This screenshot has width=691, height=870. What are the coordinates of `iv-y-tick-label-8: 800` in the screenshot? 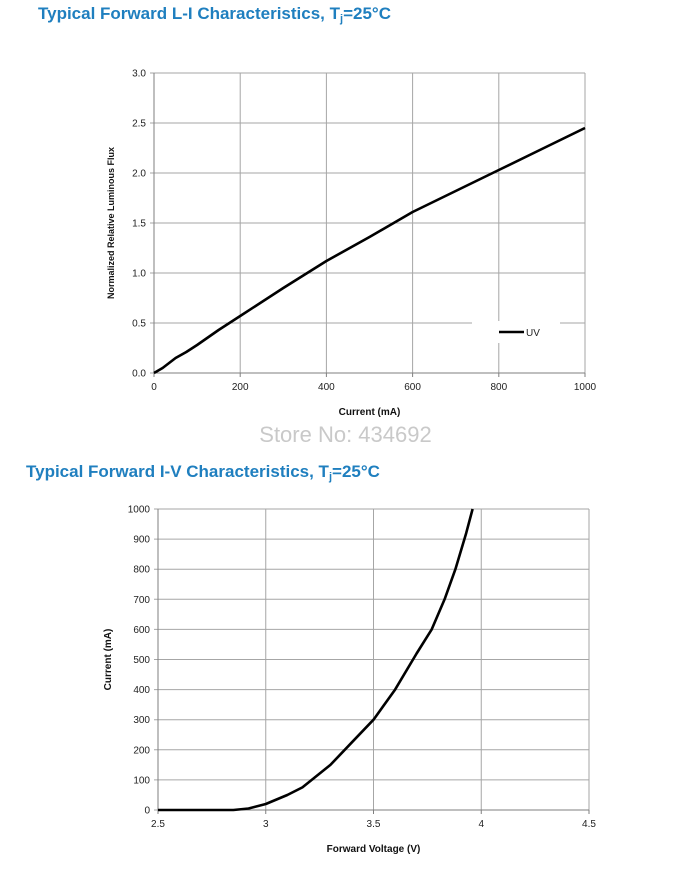 It's located at (141, 570).